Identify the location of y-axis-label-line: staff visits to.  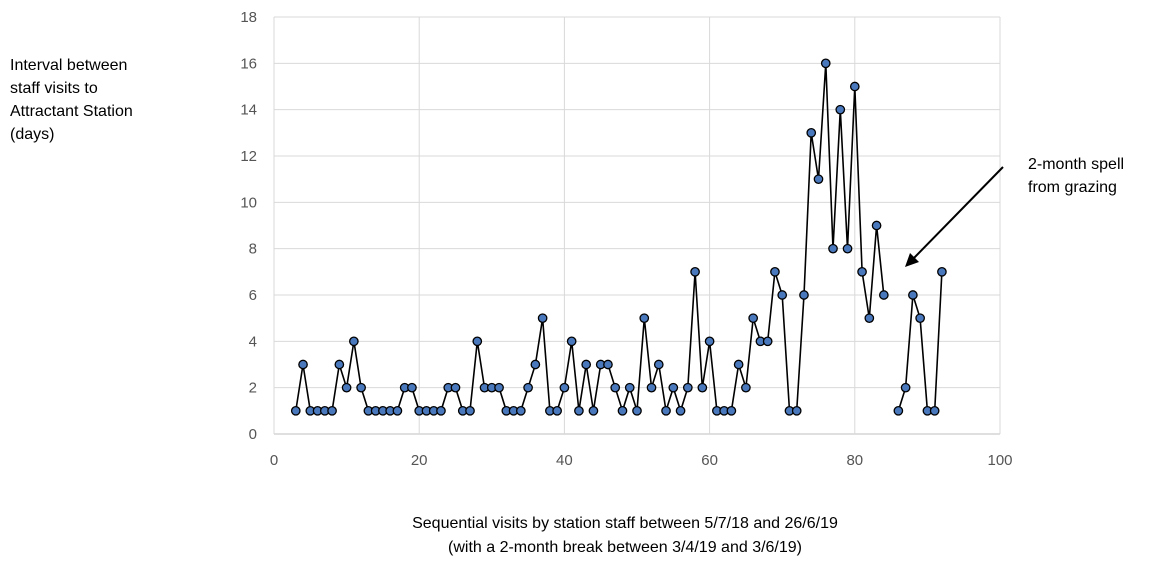
(54, 88).